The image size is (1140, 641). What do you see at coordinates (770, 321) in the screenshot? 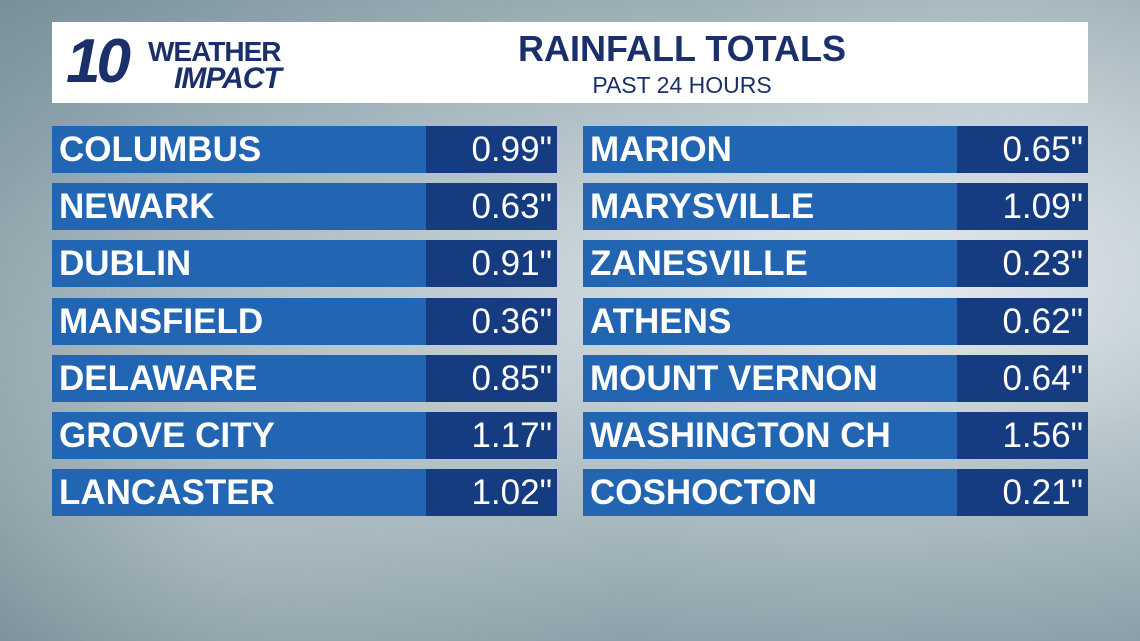
I see `city-name: ATHENS` at bounding box center [770, 321].